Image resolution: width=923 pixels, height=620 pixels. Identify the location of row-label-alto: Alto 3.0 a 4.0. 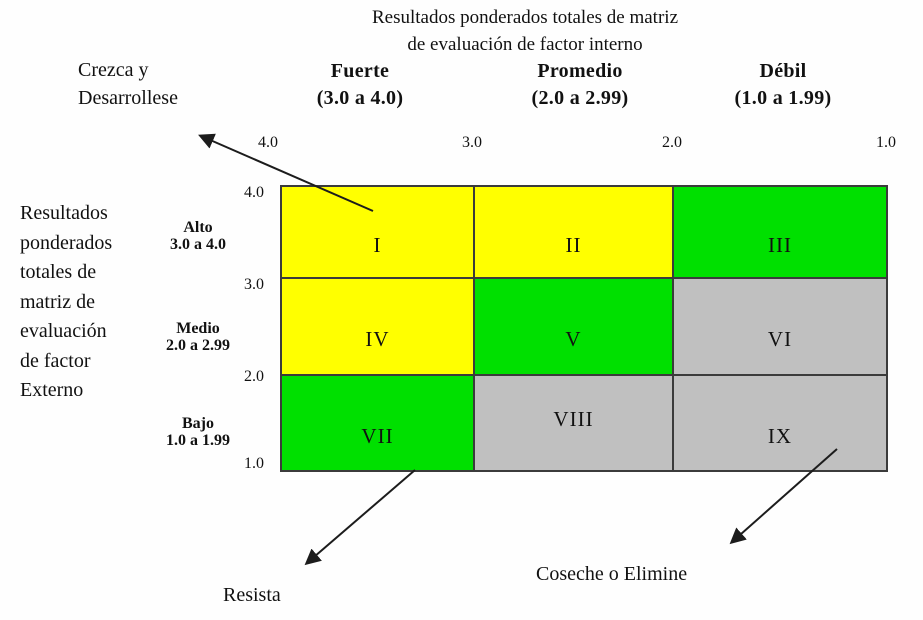
(198, 236).